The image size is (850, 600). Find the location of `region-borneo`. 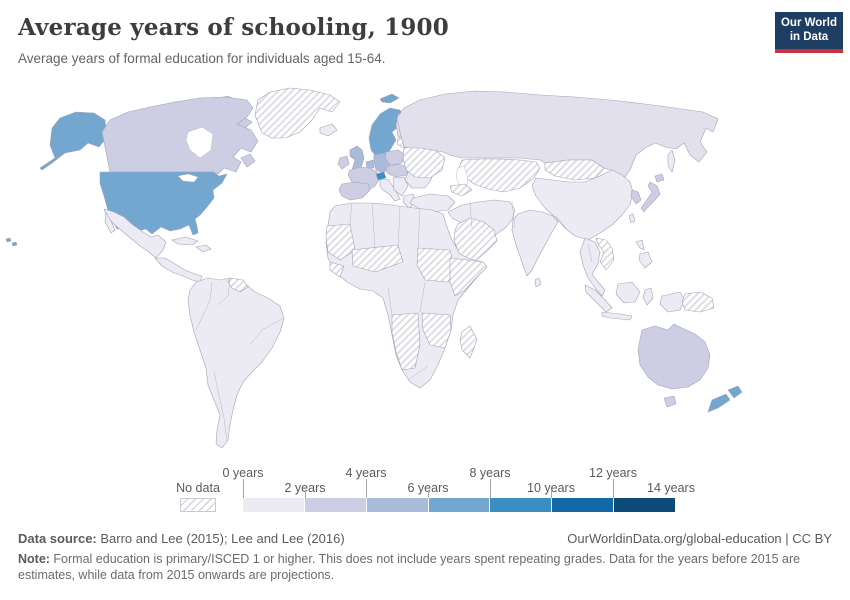

region-borneo is located at coordinates (628, 292).